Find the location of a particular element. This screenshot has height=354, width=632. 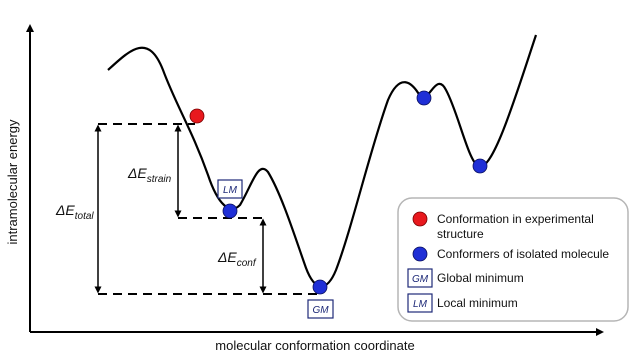

legend-red-circle-icon is located at coordinates (420, 219).